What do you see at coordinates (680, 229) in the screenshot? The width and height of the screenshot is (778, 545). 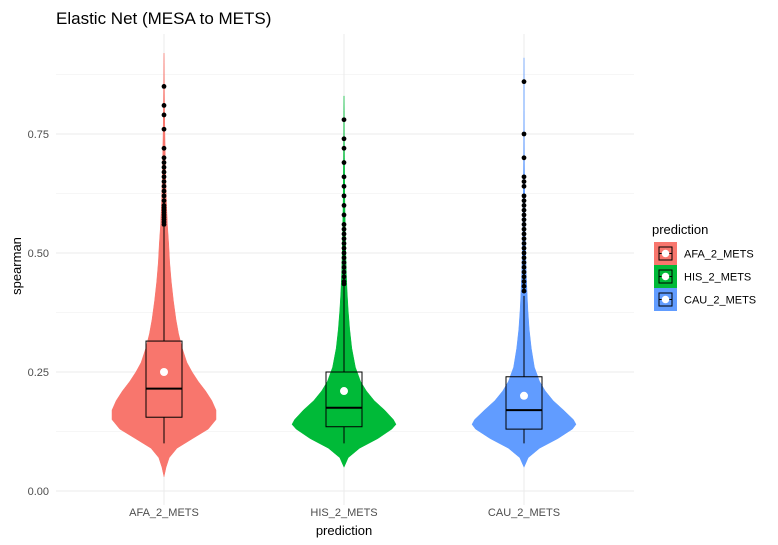 I see `legend-title: prediction` at bounding box center [680, 229].